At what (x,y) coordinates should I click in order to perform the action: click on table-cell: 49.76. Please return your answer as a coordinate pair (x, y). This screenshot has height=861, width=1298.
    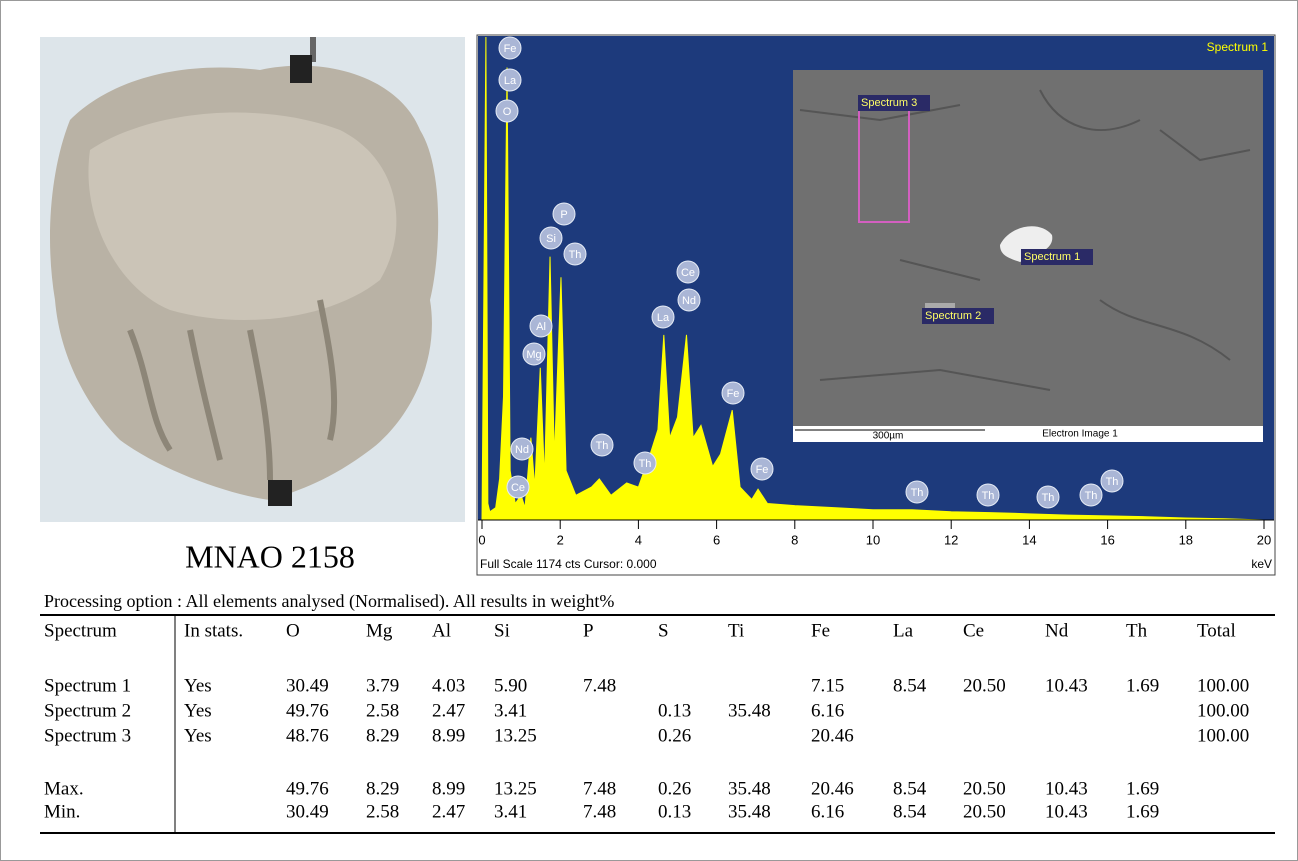
    Looking at the image, I should click on (307, 788).